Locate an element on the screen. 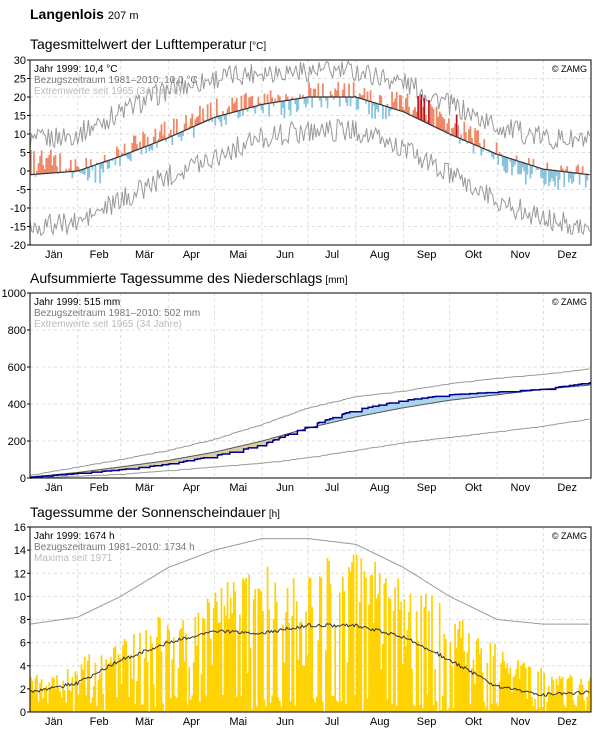  temp-ytick-label: 30 is located at coordinates (20, 61).